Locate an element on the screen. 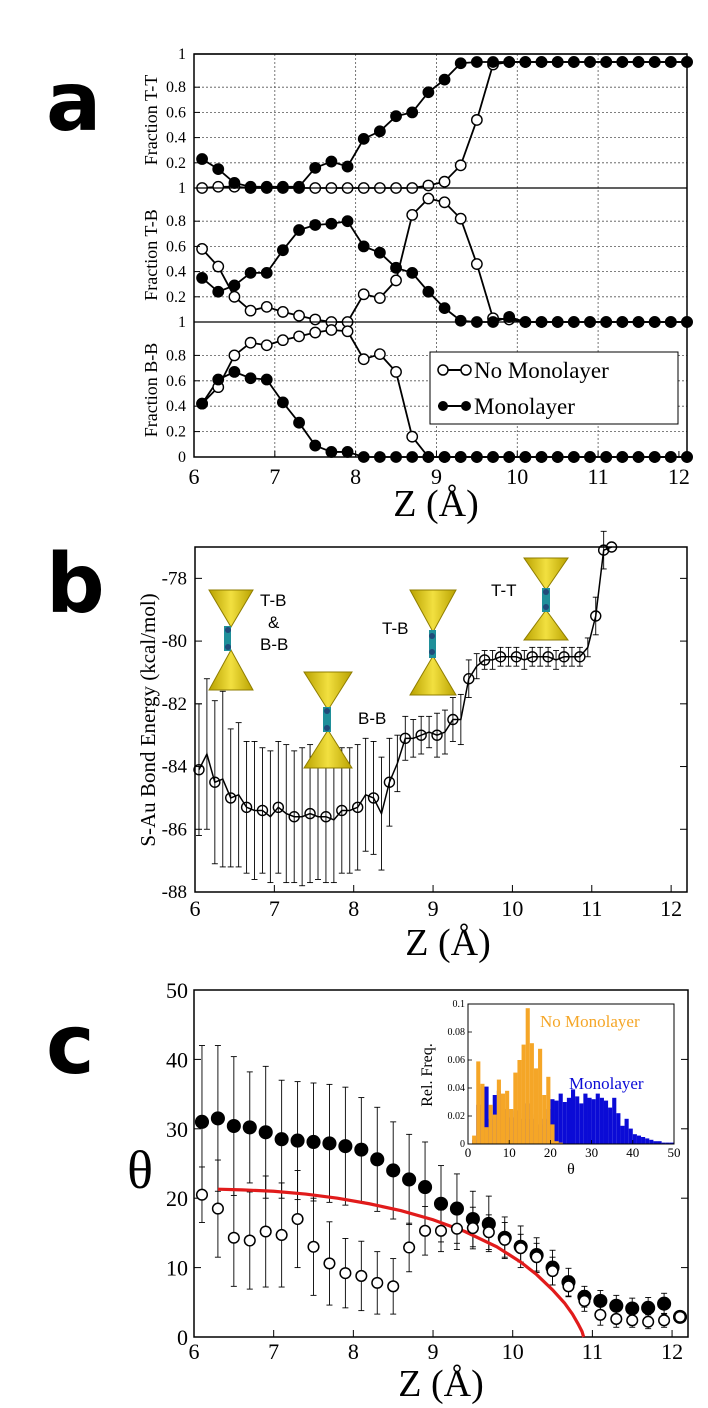 This screenshot has height=1408, width=708. panel-label-c: c is located at coordinates (70, 1045).